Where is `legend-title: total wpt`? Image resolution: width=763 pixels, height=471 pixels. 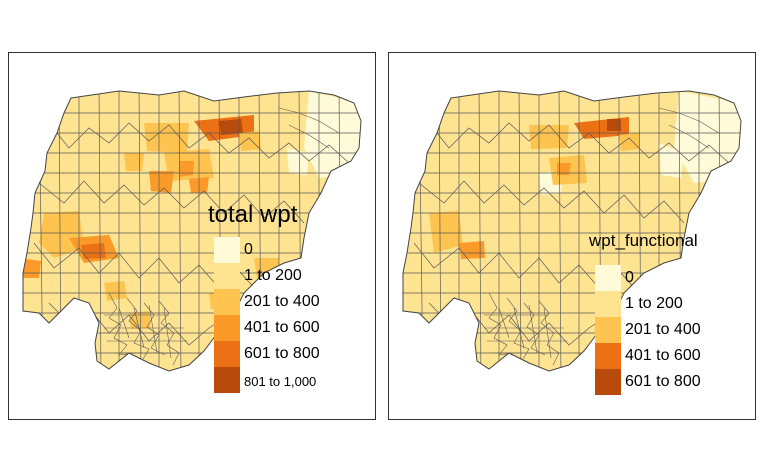 legend-title: total wpt is located at coordinates (253, 214).